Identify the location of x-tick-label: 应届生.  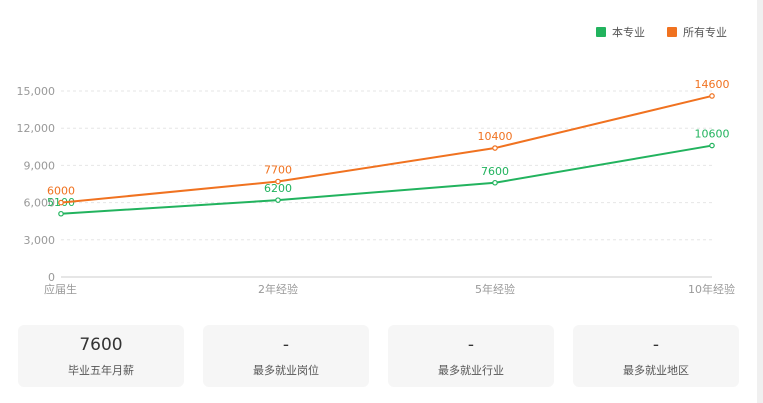
(60, 289).